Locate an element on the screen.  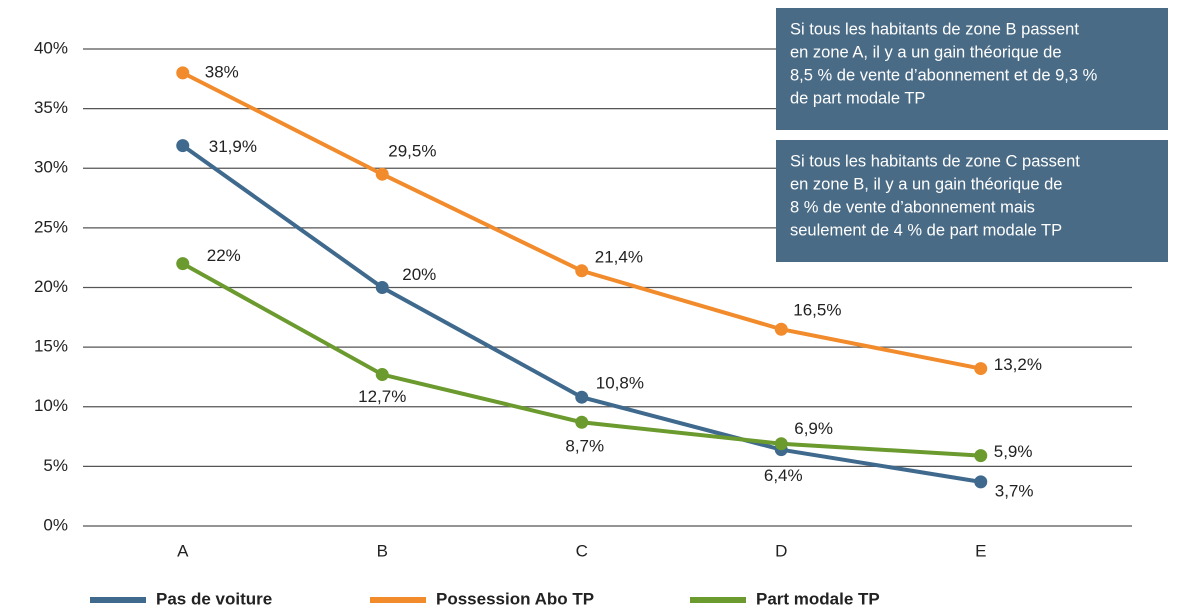
x-tick-label: C is located at coordinates (582, 550).